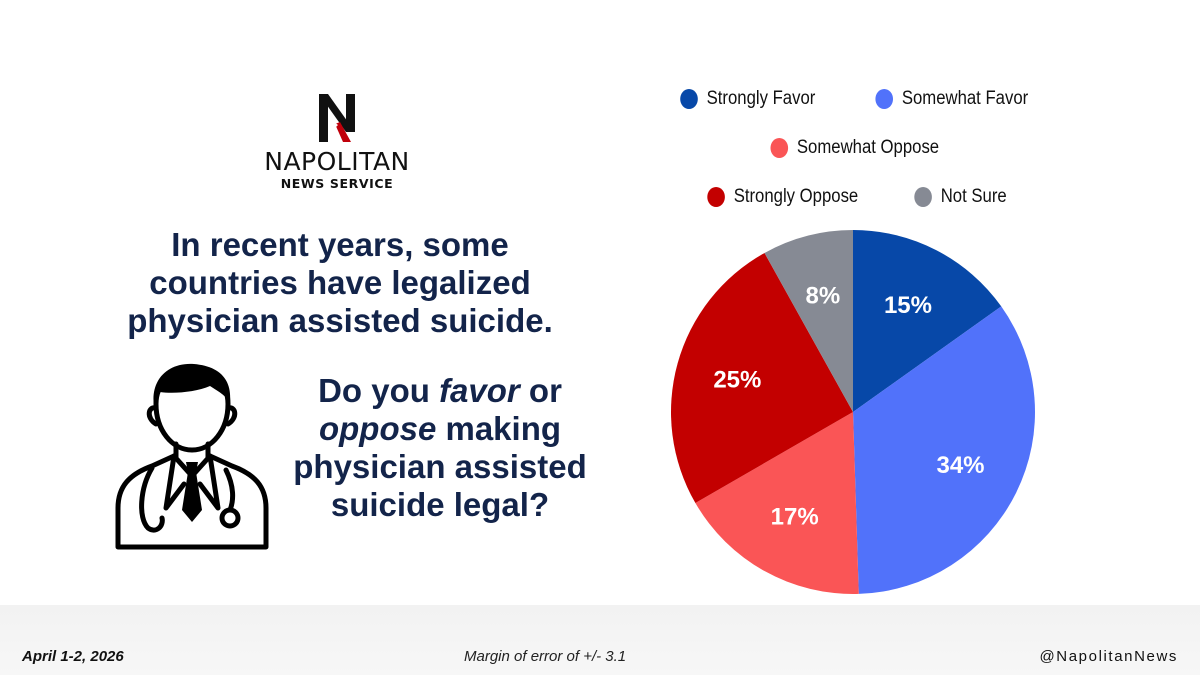 The image size is (1200, 675). Describe the element at coordinates (795, 516) in the screenshot. I see `pie-data-label: 17%` at that location.